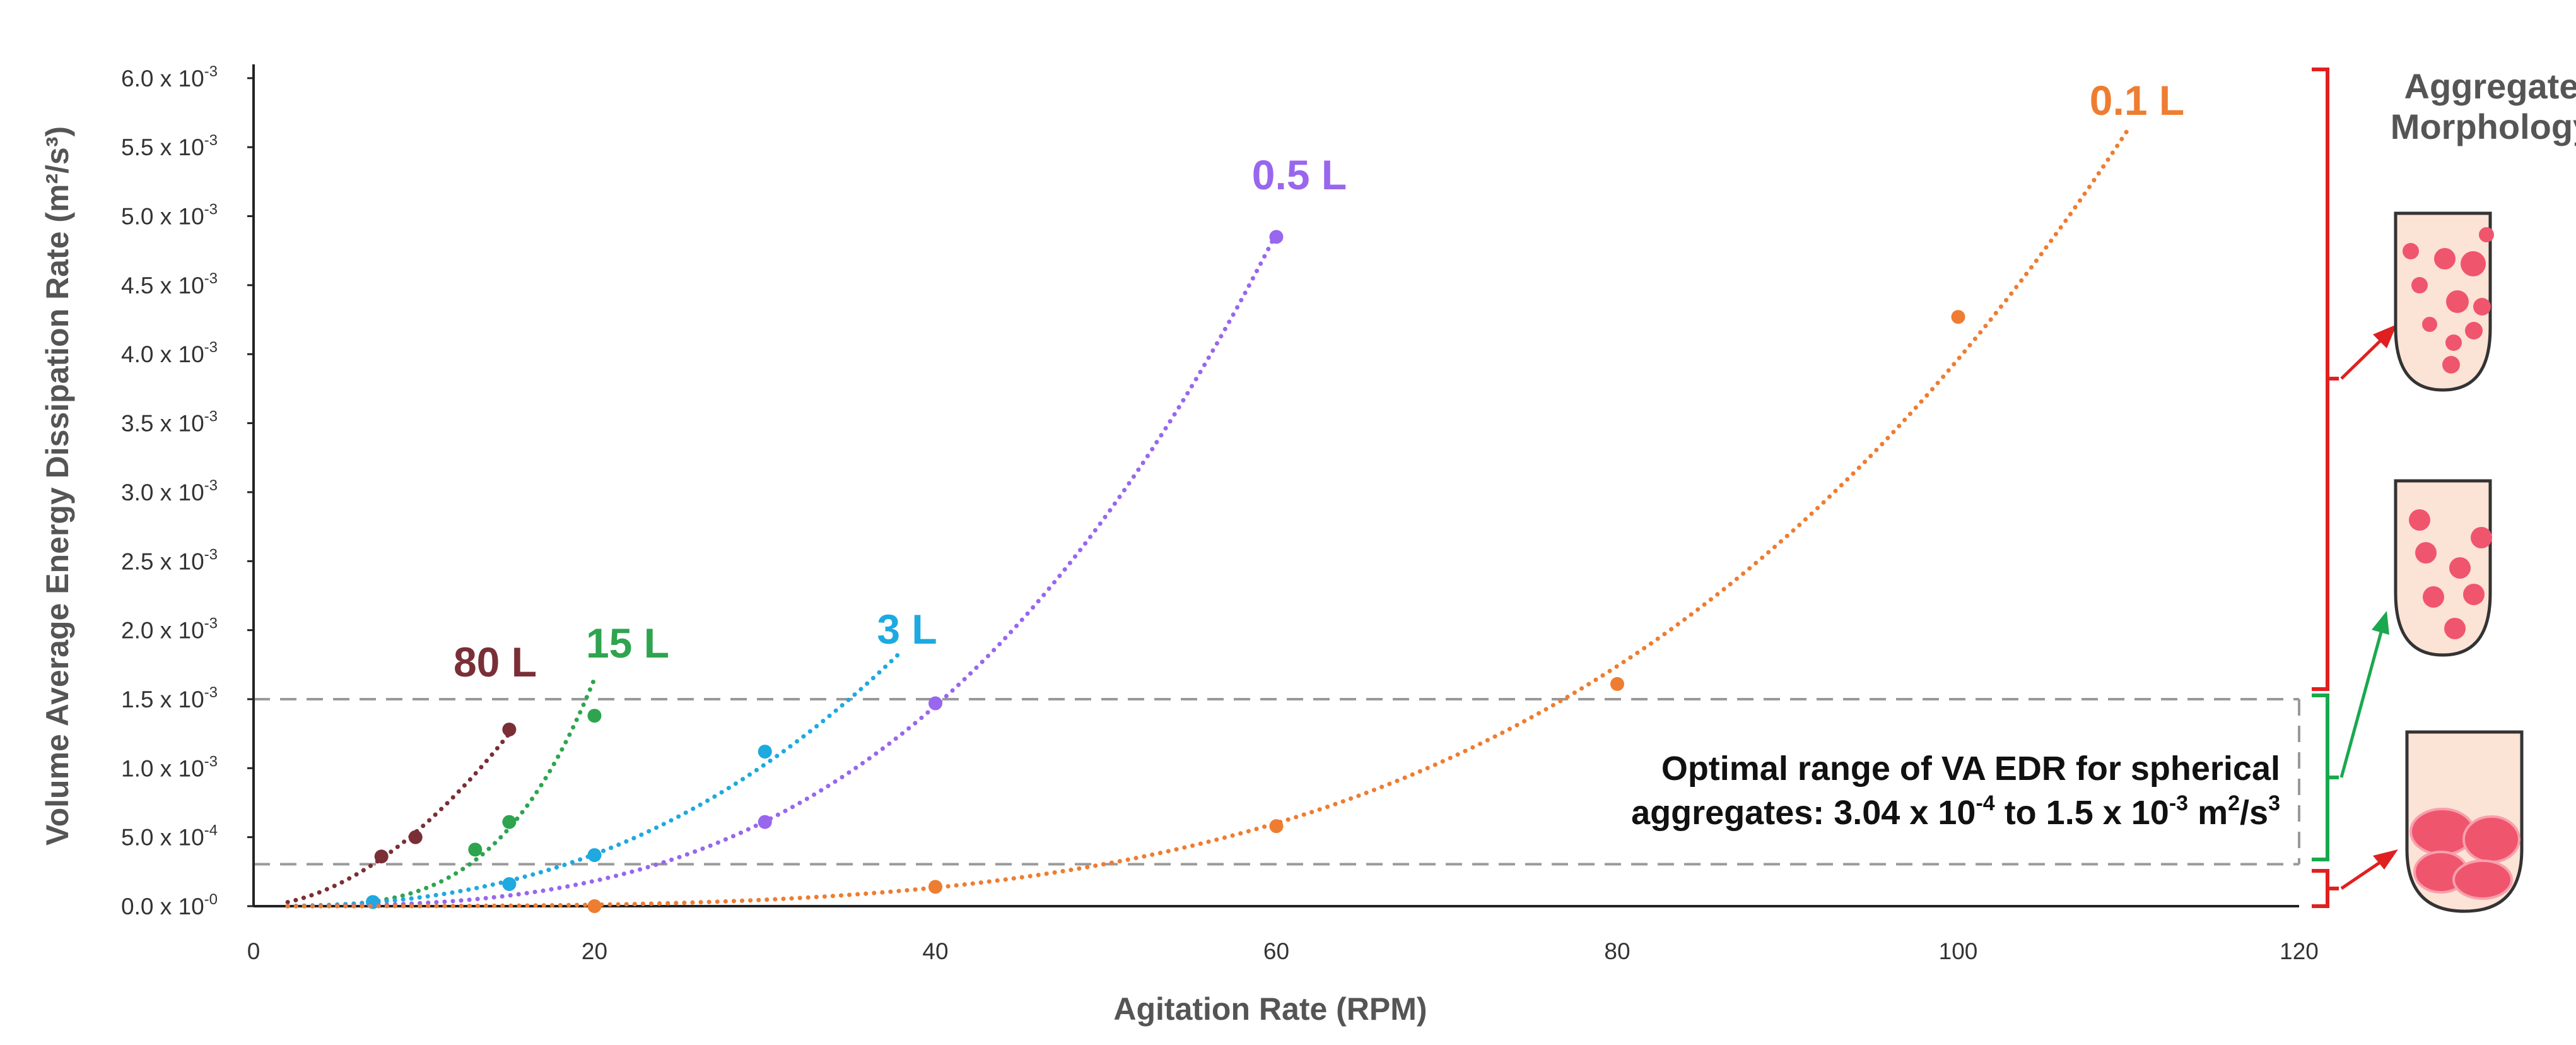 This screenshot has height=1045, width=2576. Describe the element at coordinates (2208, 813) in the screenshot. I see `range-line2-c: m` at that location.